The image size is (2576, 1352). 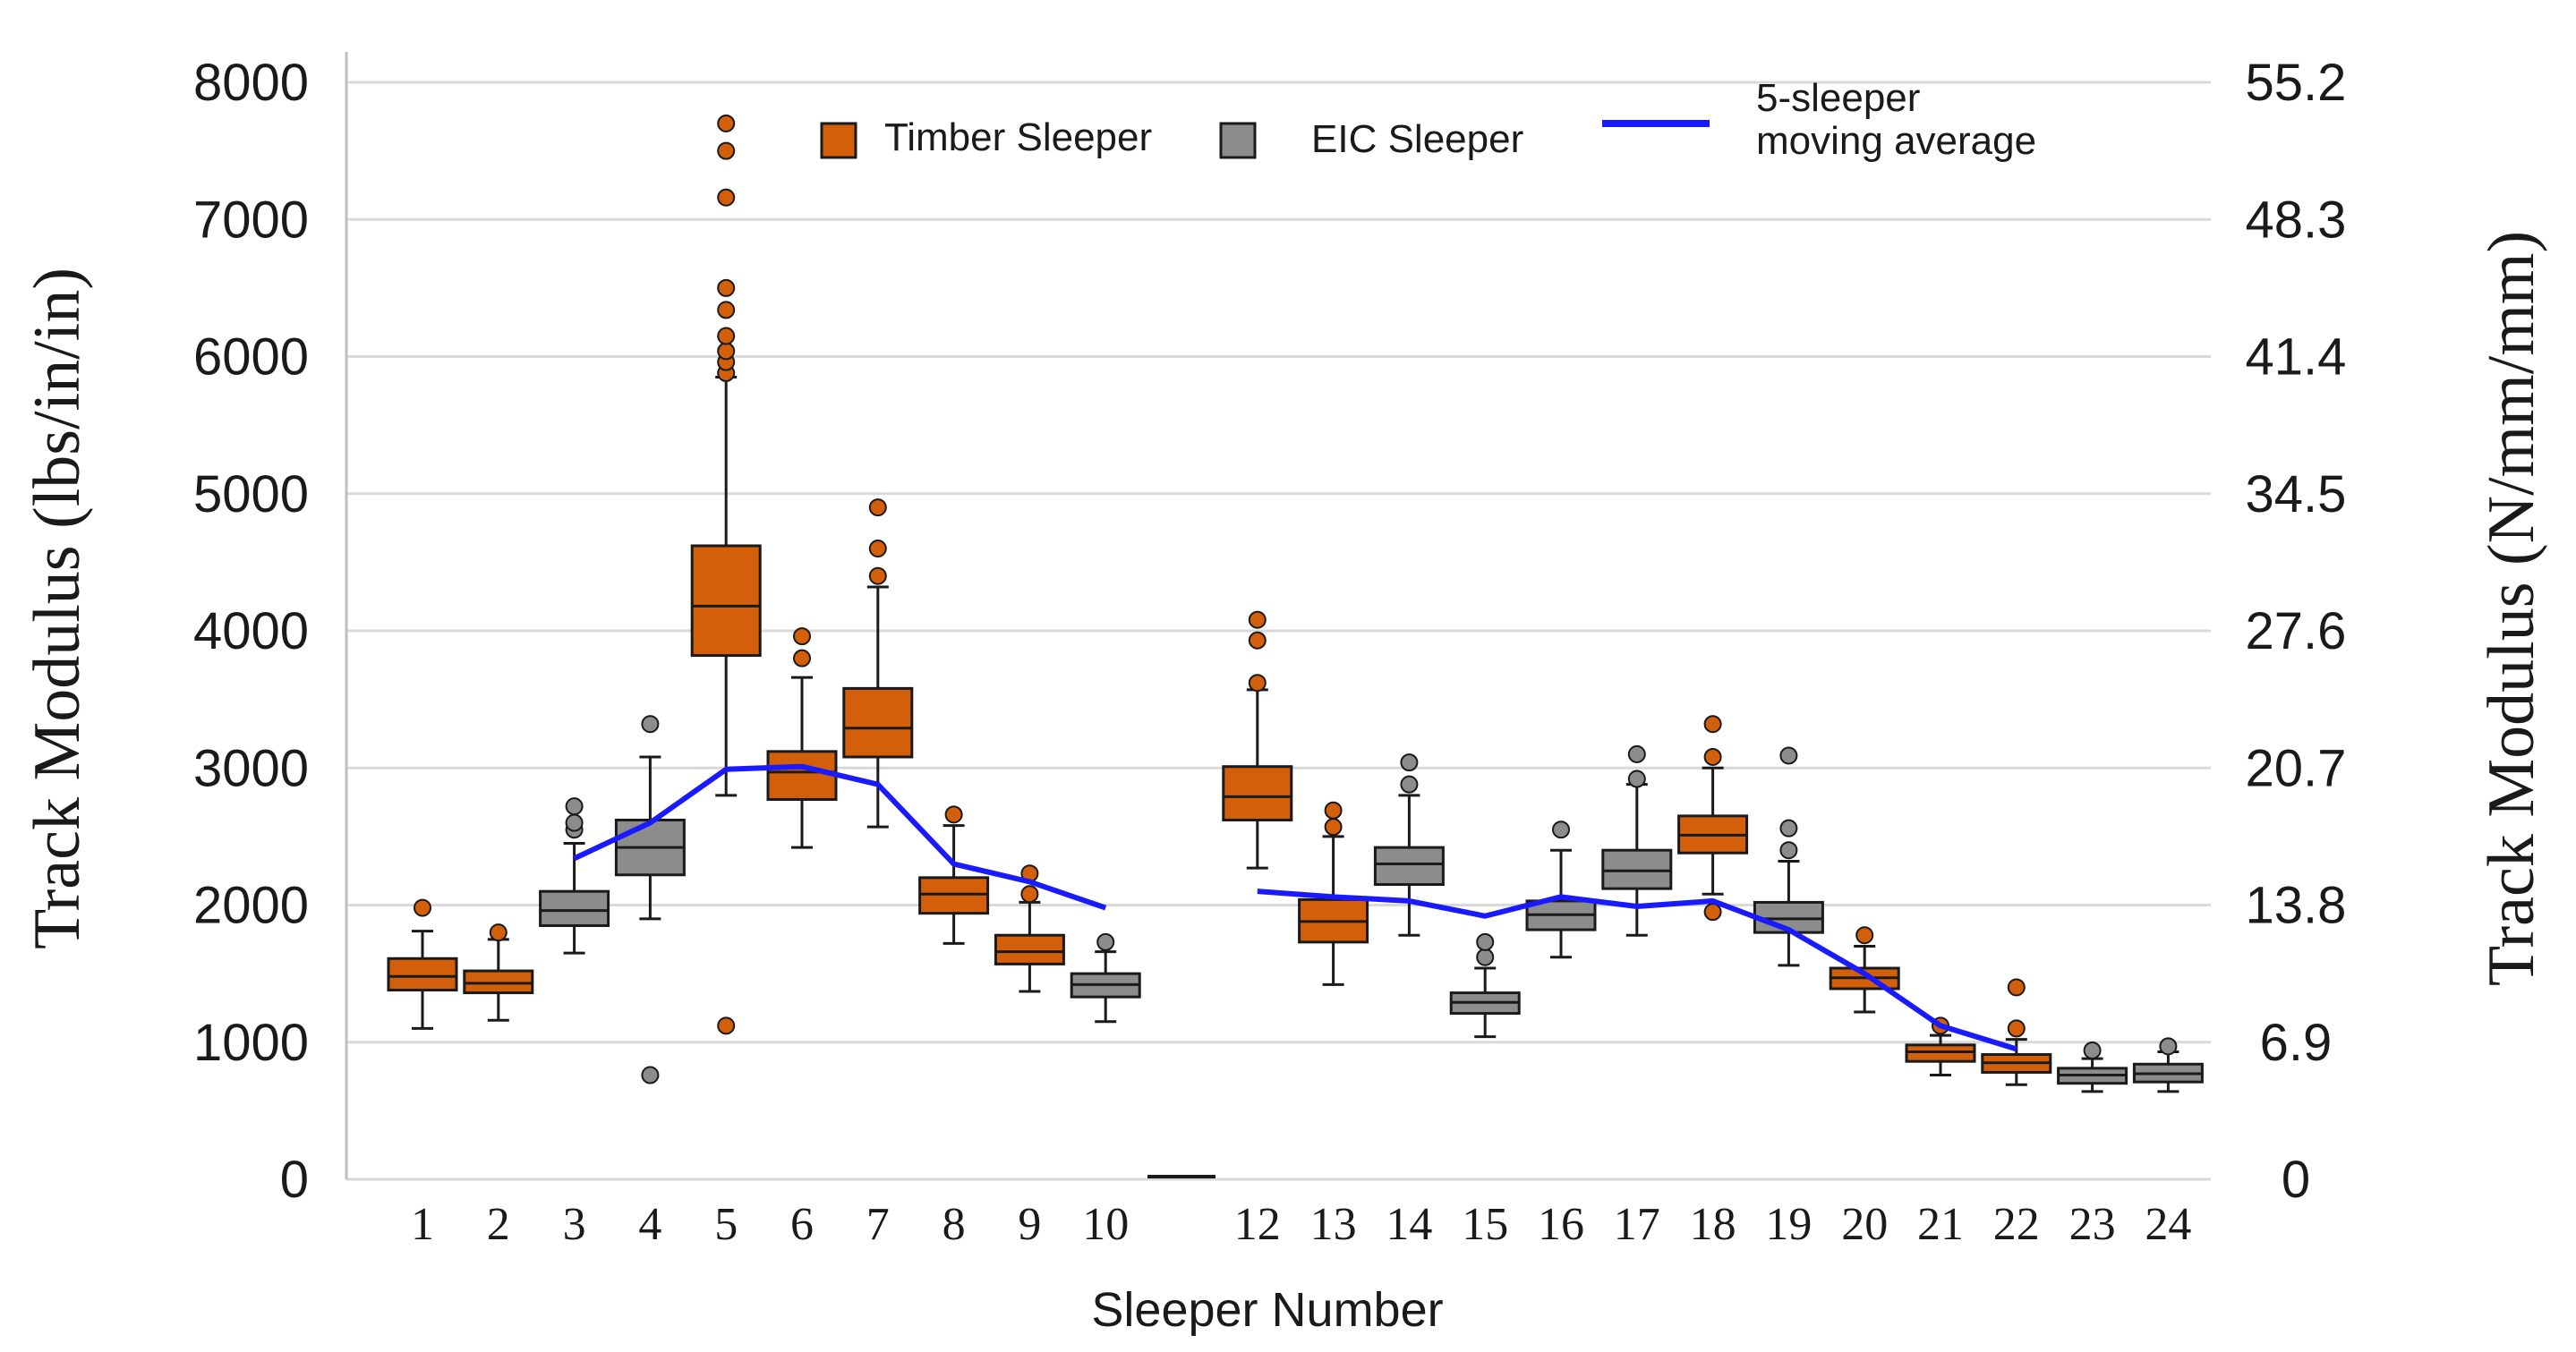 I want to click on left-y-tick-label: 7000, so click(x=251, y=220).